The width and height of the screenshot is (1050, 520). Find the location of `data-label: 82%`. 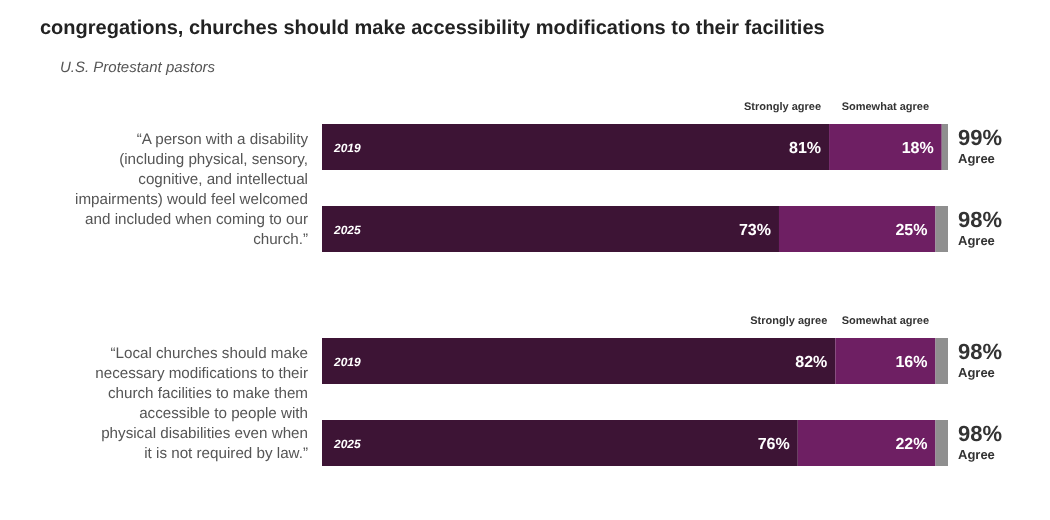

data-label: 82% is located at coordinates (811, 362).